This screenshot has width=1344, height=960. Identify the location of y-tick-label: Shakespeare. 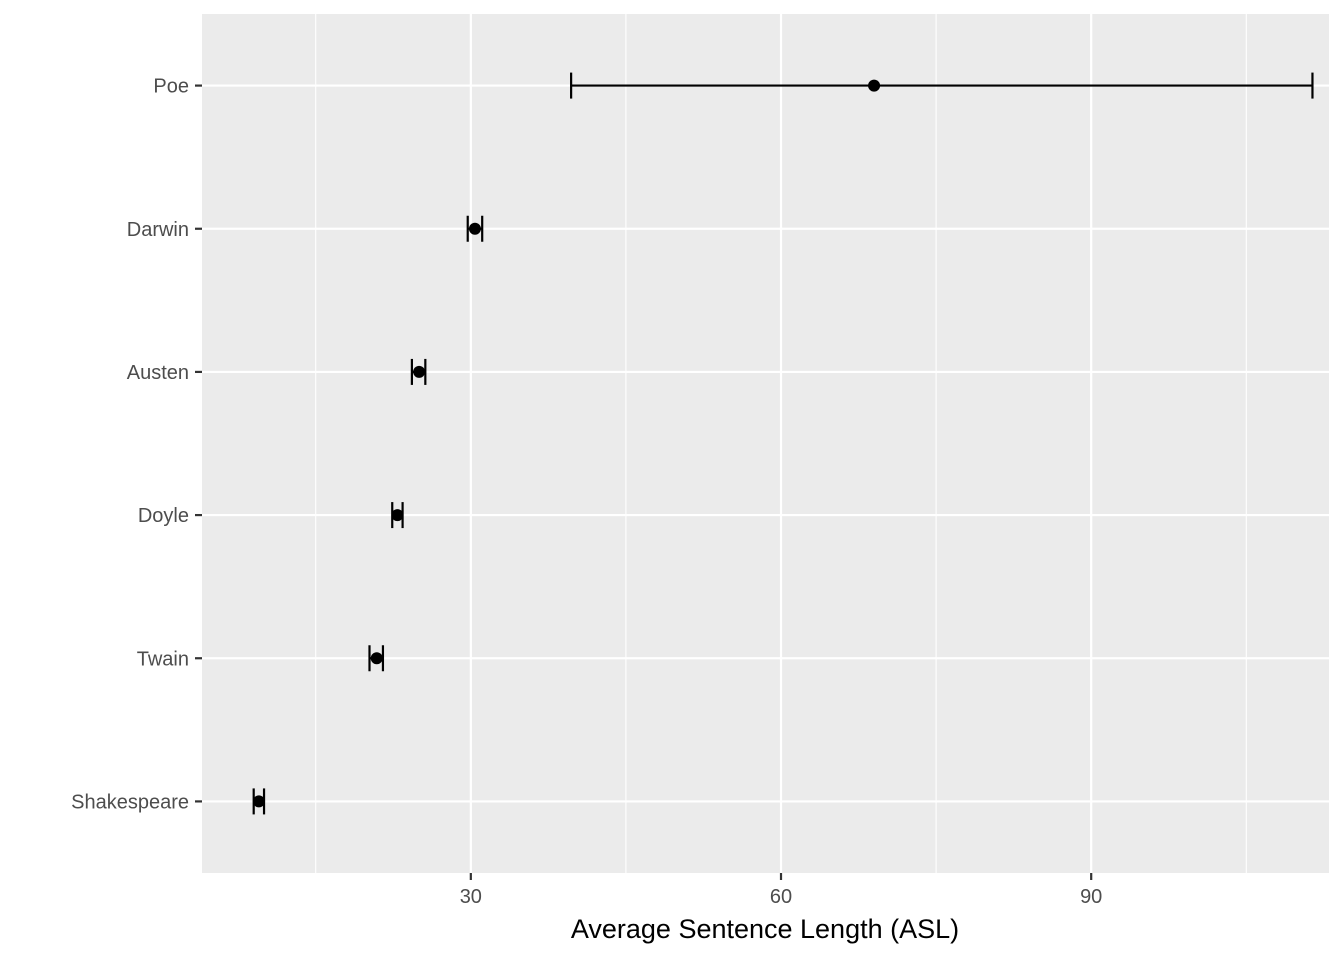
(130, 802).